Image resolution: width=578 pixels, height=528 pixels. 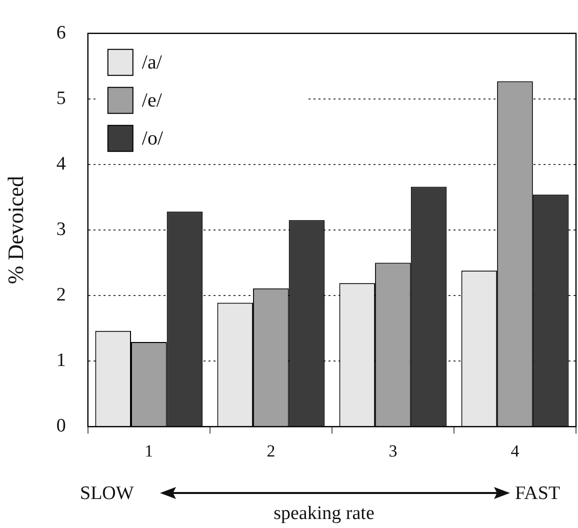 I want to click on y-tick-label: 3, so click(x=61, y=229).